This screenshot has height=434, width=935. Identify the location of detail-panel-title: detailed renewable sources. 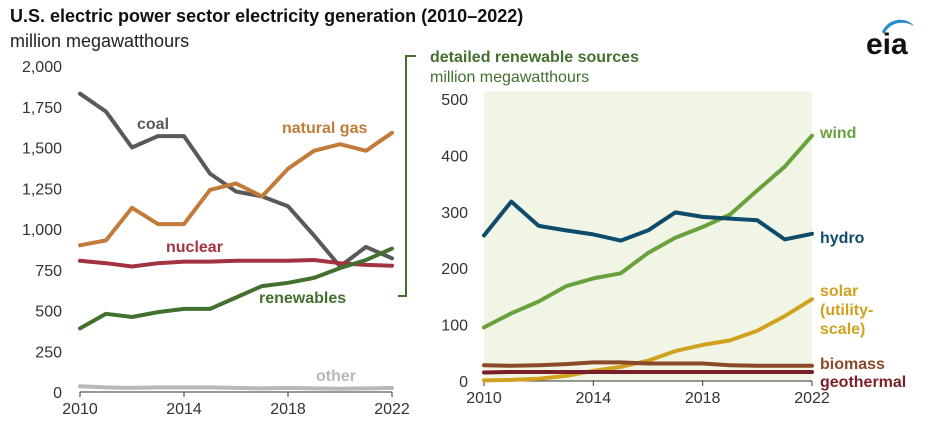
(534, 57).